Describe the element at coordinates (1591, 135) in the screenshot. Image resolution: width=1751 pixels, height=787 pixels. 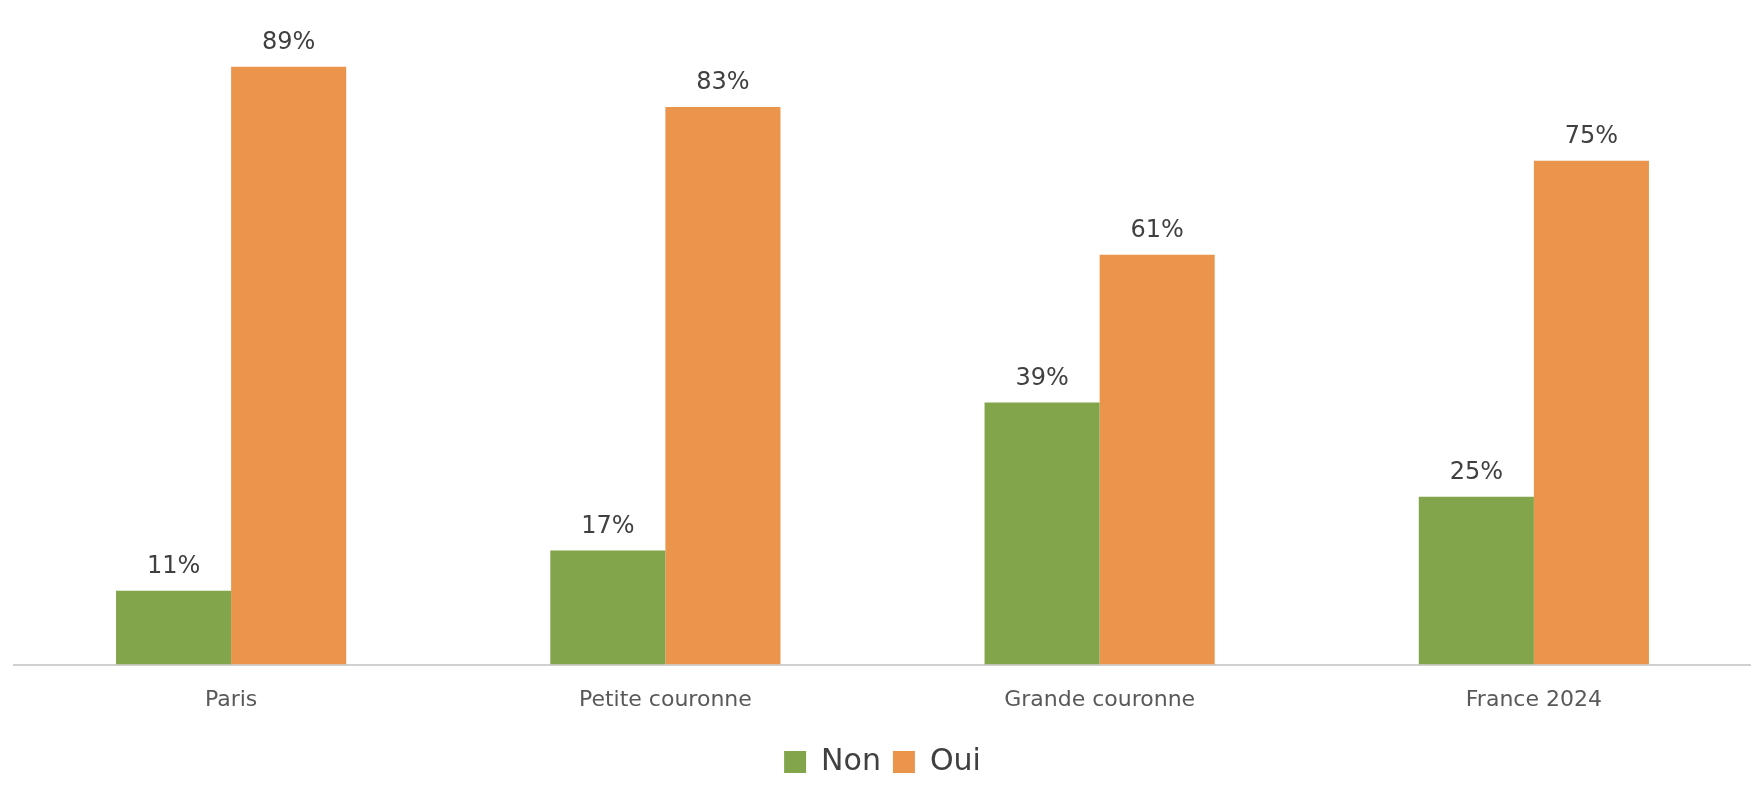
I see `data-label: 75%` at that location.